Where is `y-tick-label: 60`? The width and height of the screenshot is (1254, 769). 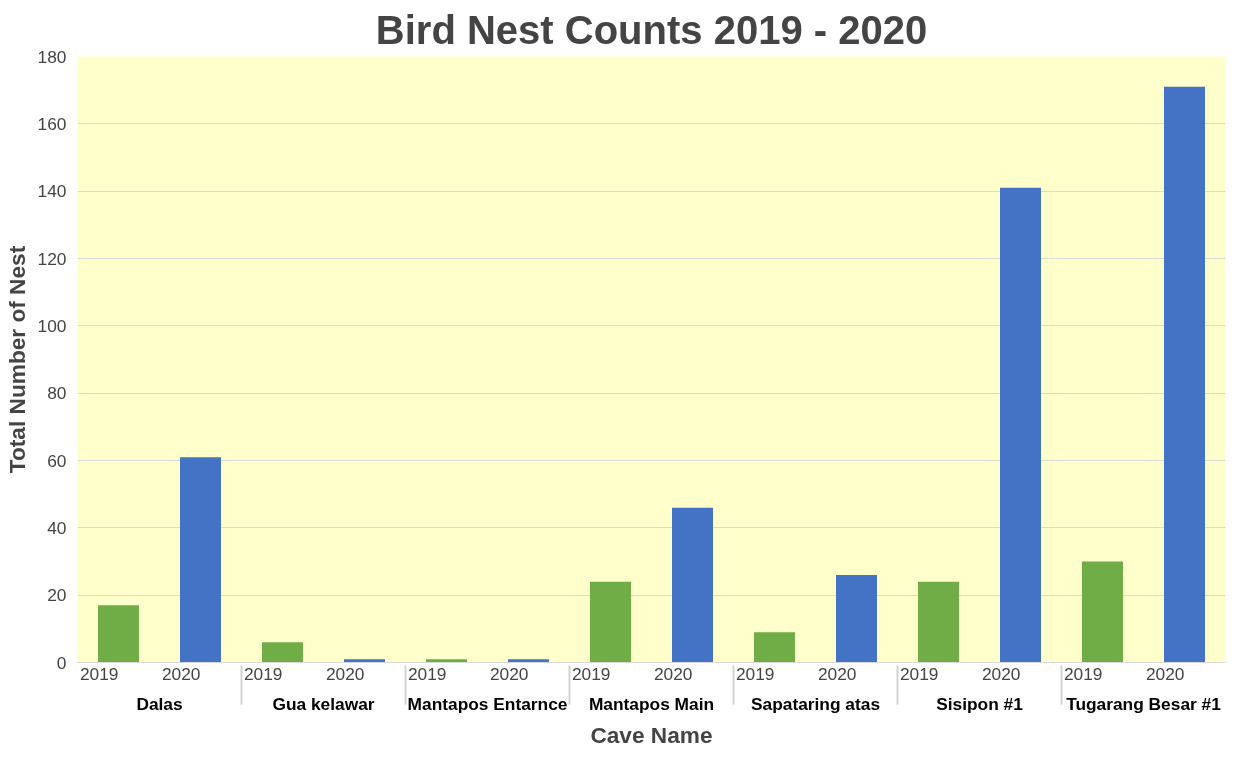
y-tick-label: 60 is located at coordinates (57, 460).